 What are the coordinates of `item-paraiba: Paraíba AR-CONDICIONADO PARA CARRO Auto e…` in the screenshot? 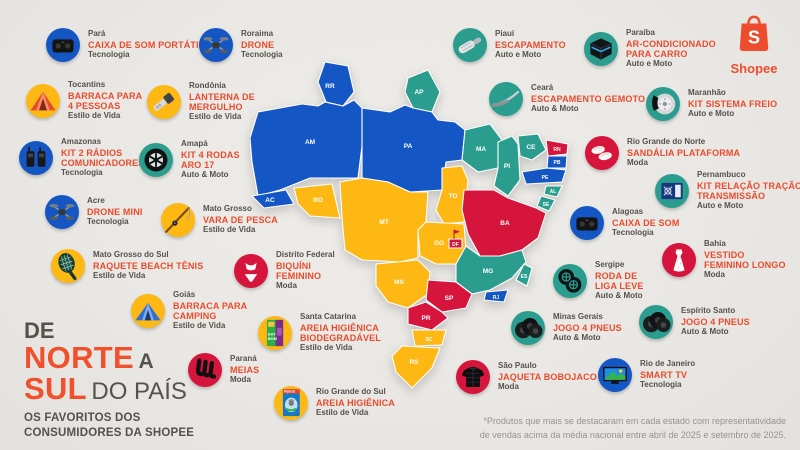 It's located at (650, 48).